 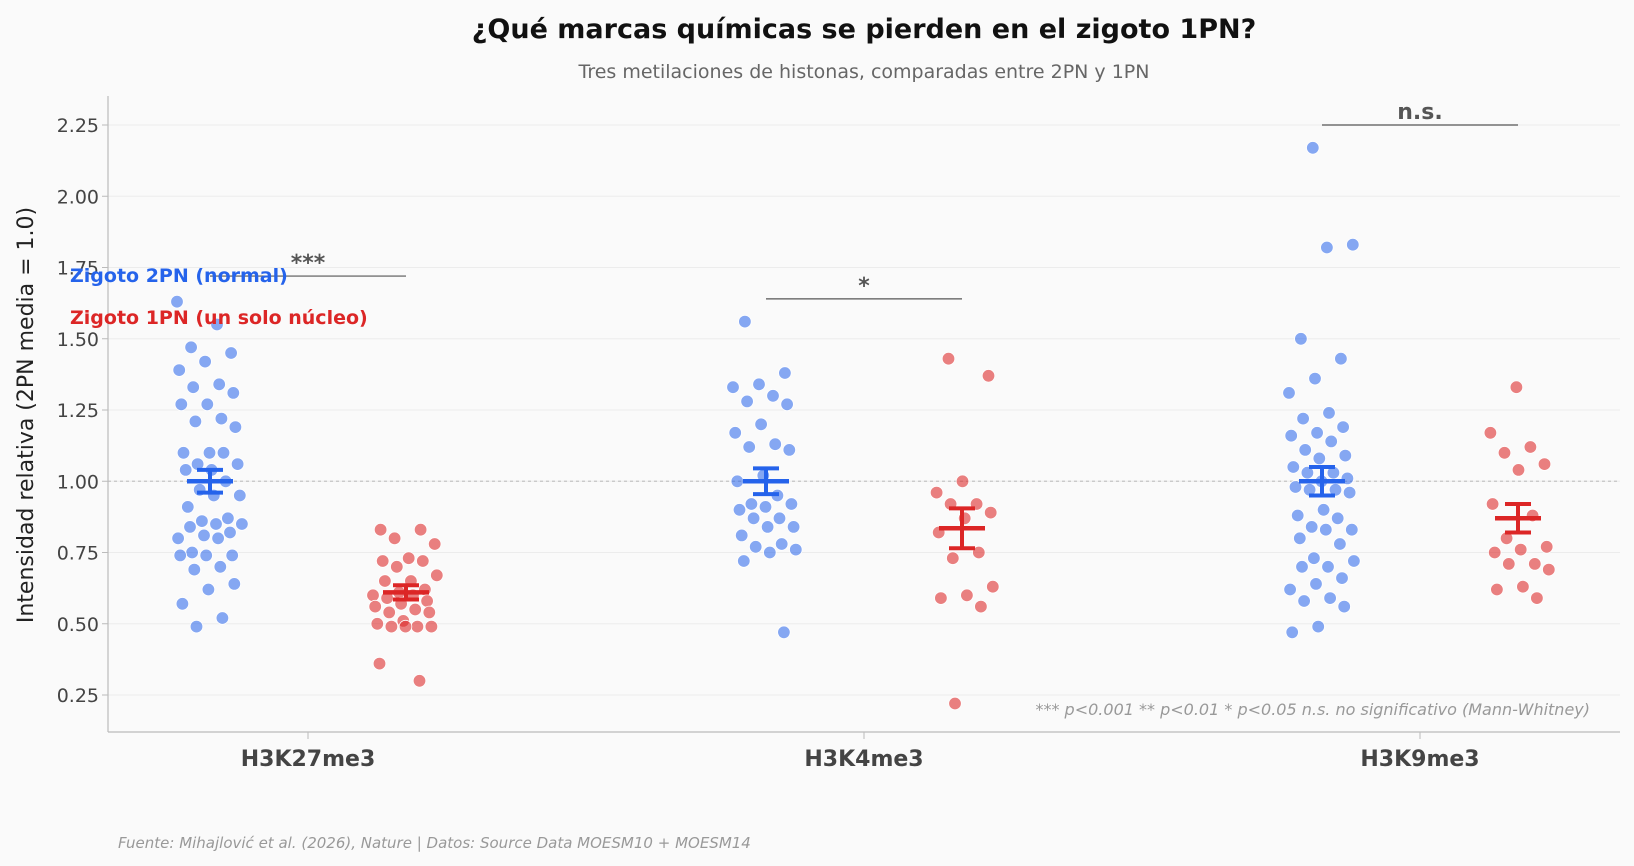 I want to click on y-tick-label: 1.25, so click(x=78, y=411).